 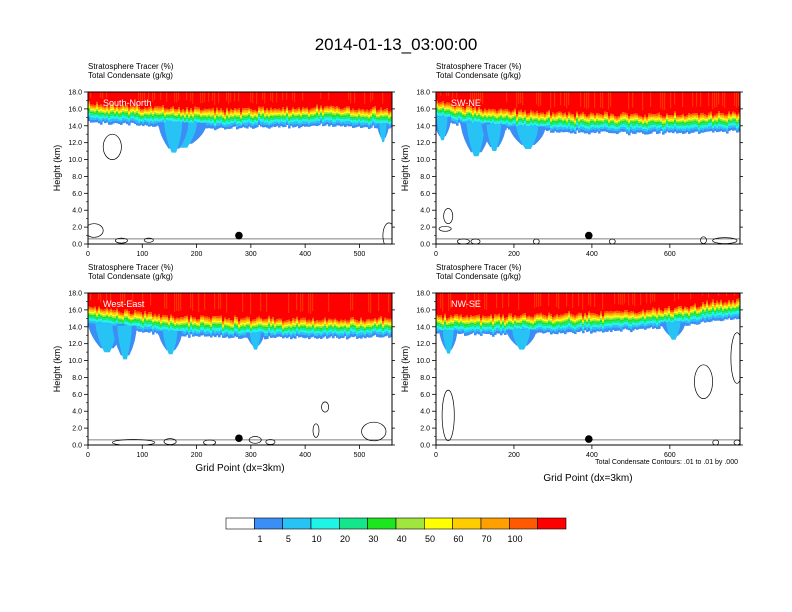 What do you see at coordinates (430, 539) in the screenshot?
I see `colorbar-label: 50` at bounding box center [430, 539].